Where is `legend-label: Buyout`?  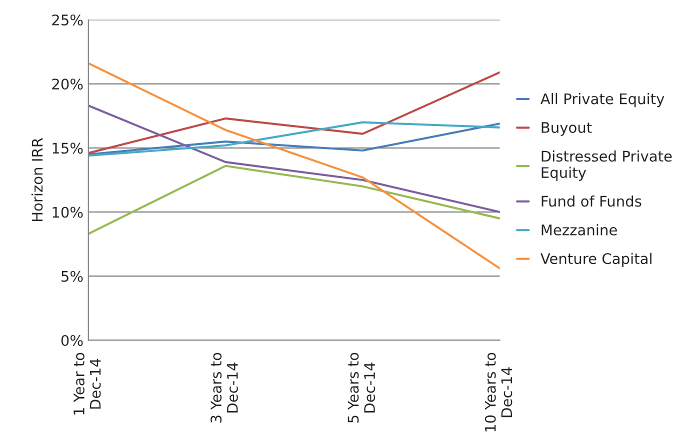 legend-label: Buyout is located at coordinates (567, 129).